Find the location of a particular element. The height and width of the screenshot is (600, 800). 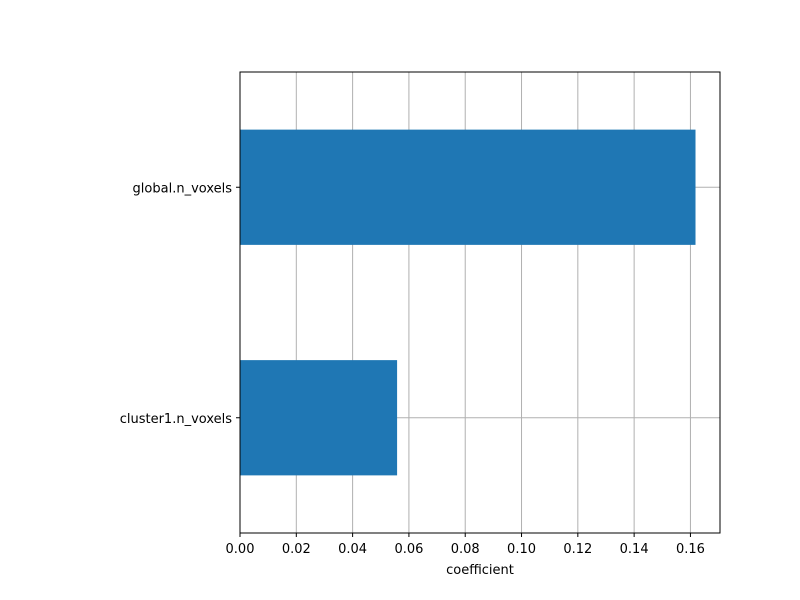

x-axis-title: coefficient is located at coordinates (480, 570).